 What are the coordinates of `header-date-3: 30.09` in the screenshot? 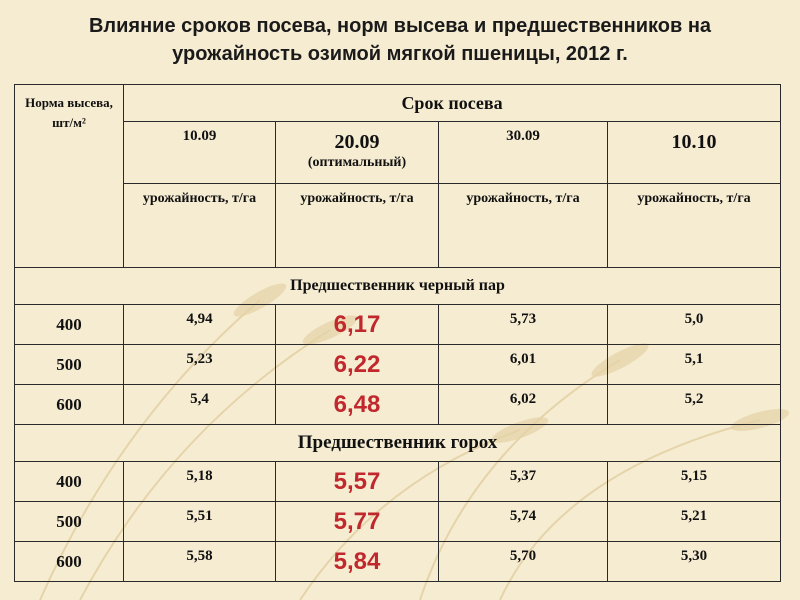 It's located at (523, 152).